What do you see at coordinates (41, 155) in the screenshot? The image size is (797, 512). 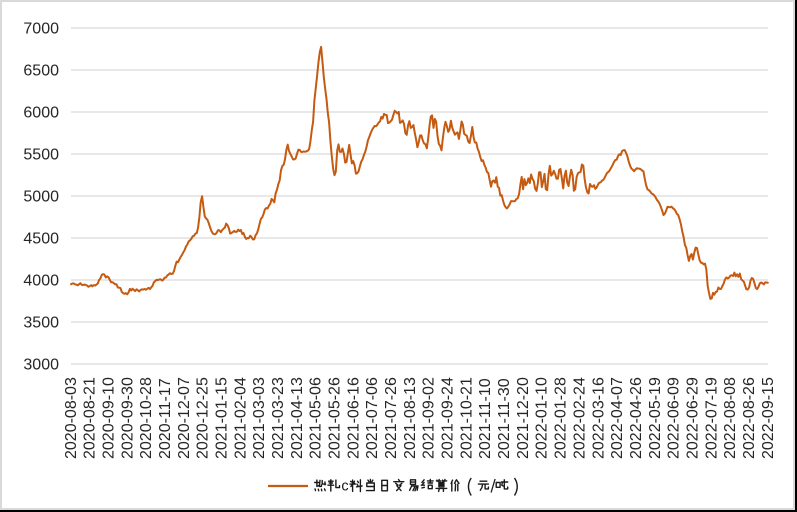 I see `svg-text: 5500` at bounding box center [41, 155].